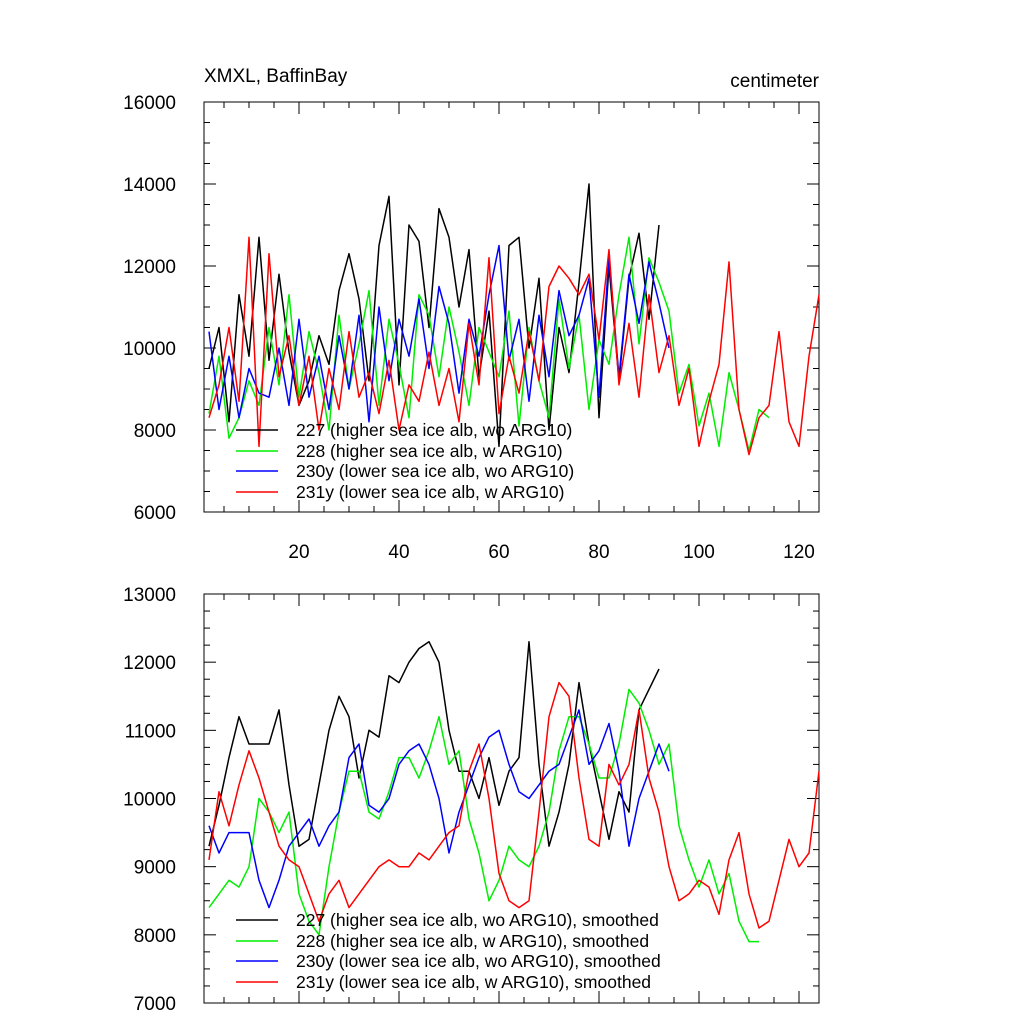 The width and height of the screenshot is (1024, 1024). Describe the element at coordinates (774, 81) in the screenshot. I see `chart-units: centimeter` at that location.